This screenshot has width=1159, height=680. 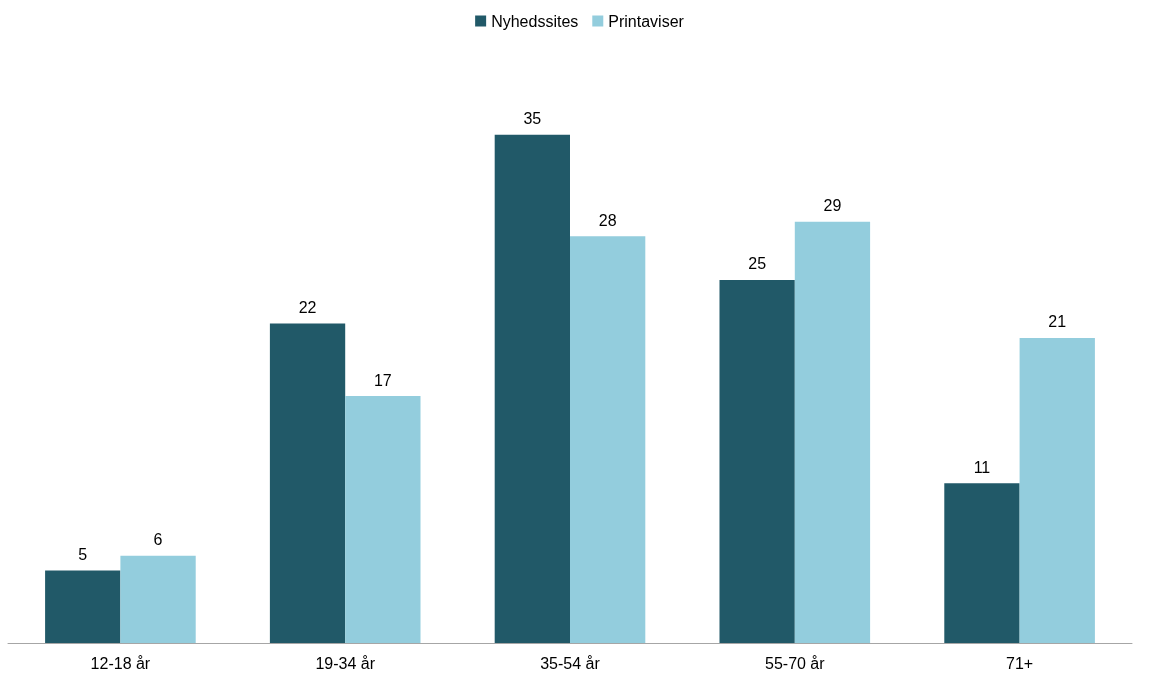 What do you see at coordinates (1057, 322) in the screenshot?
I see `data-label: 21` at bounding box center [1057, 322].